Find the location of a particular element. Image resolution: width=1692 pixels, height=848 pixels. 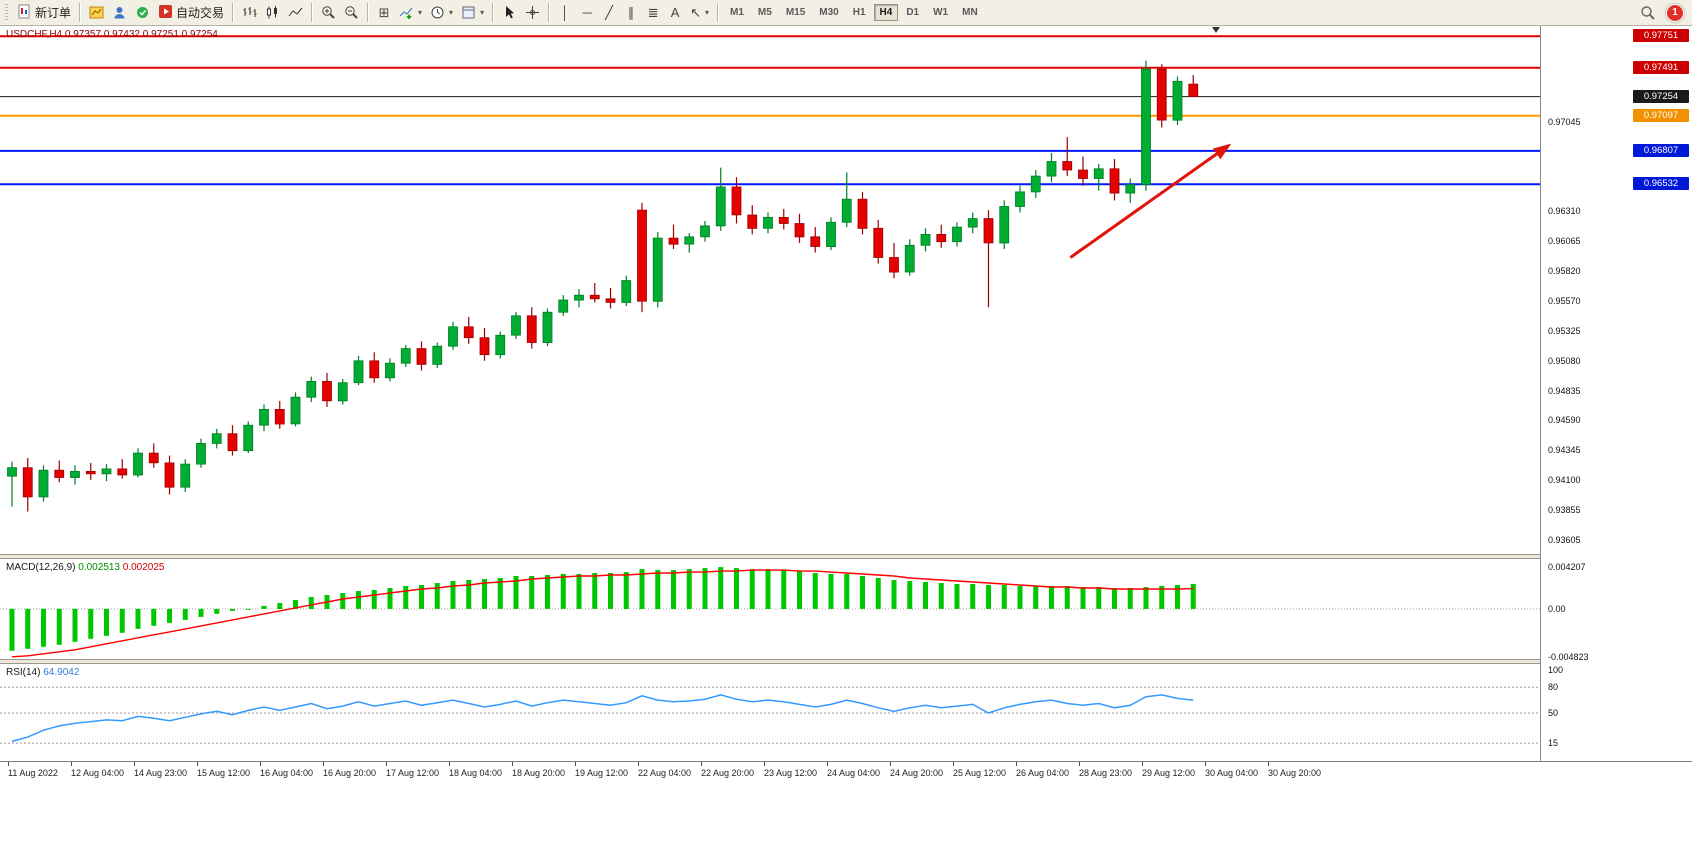

candle-chart-button is located at coordinates (272, 13).